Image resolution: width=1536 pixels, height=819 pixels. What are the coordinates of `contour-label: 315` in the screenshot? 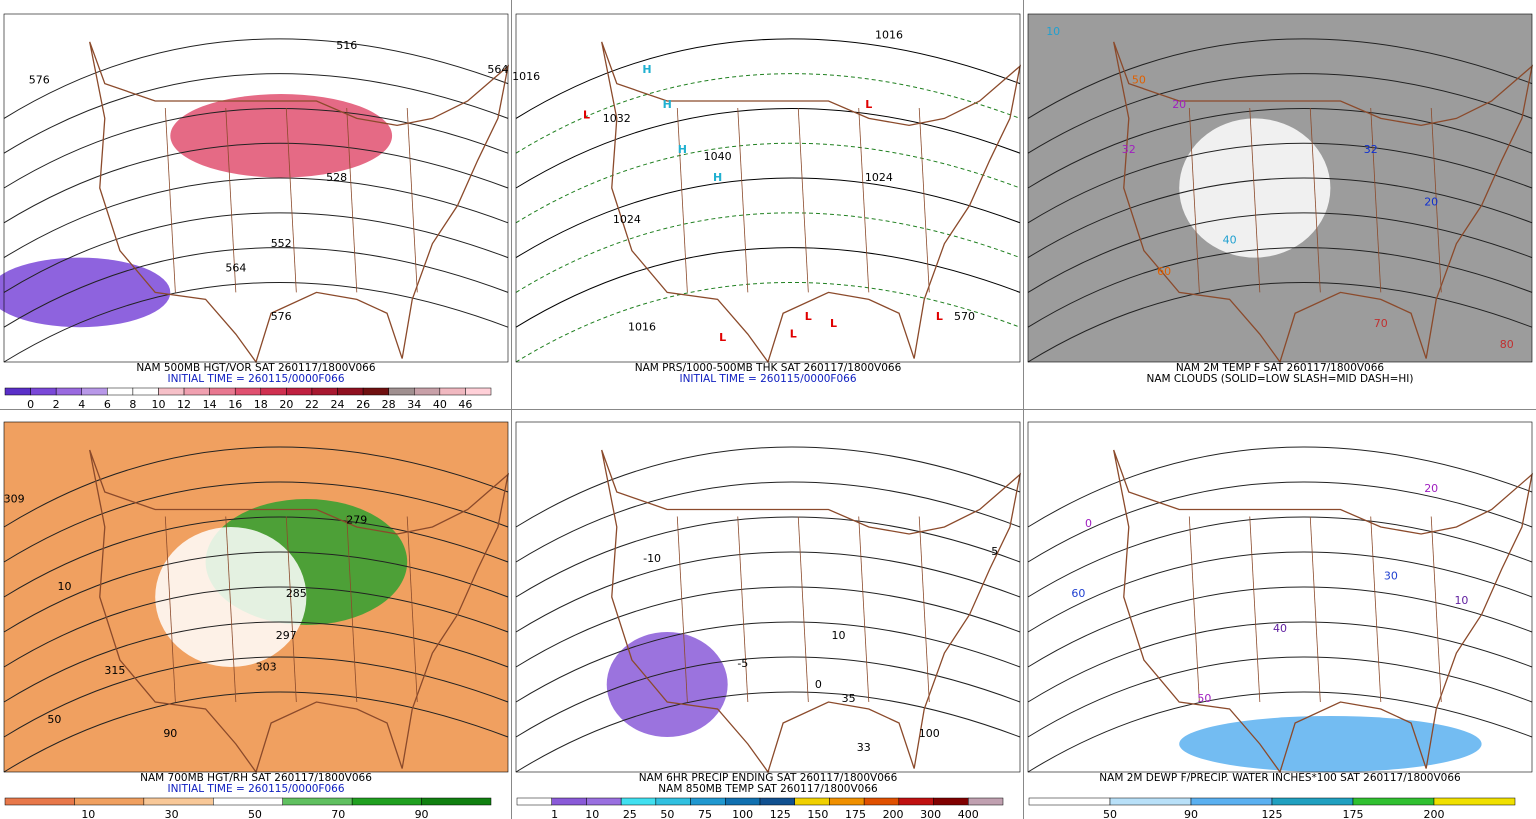 It's located at (114, 670).